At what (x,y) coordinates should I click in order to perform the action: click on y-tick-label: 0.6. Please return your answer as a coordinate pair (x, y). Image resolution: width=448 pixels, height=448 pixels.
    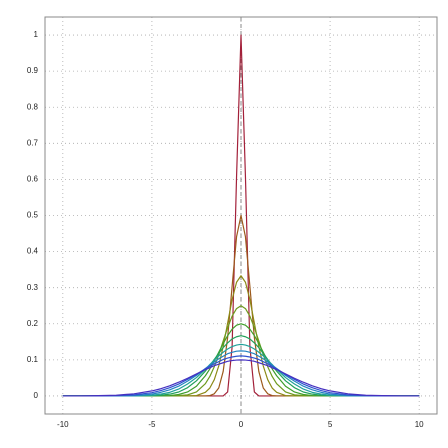
    Looking at the image, I should click on (33, 179).